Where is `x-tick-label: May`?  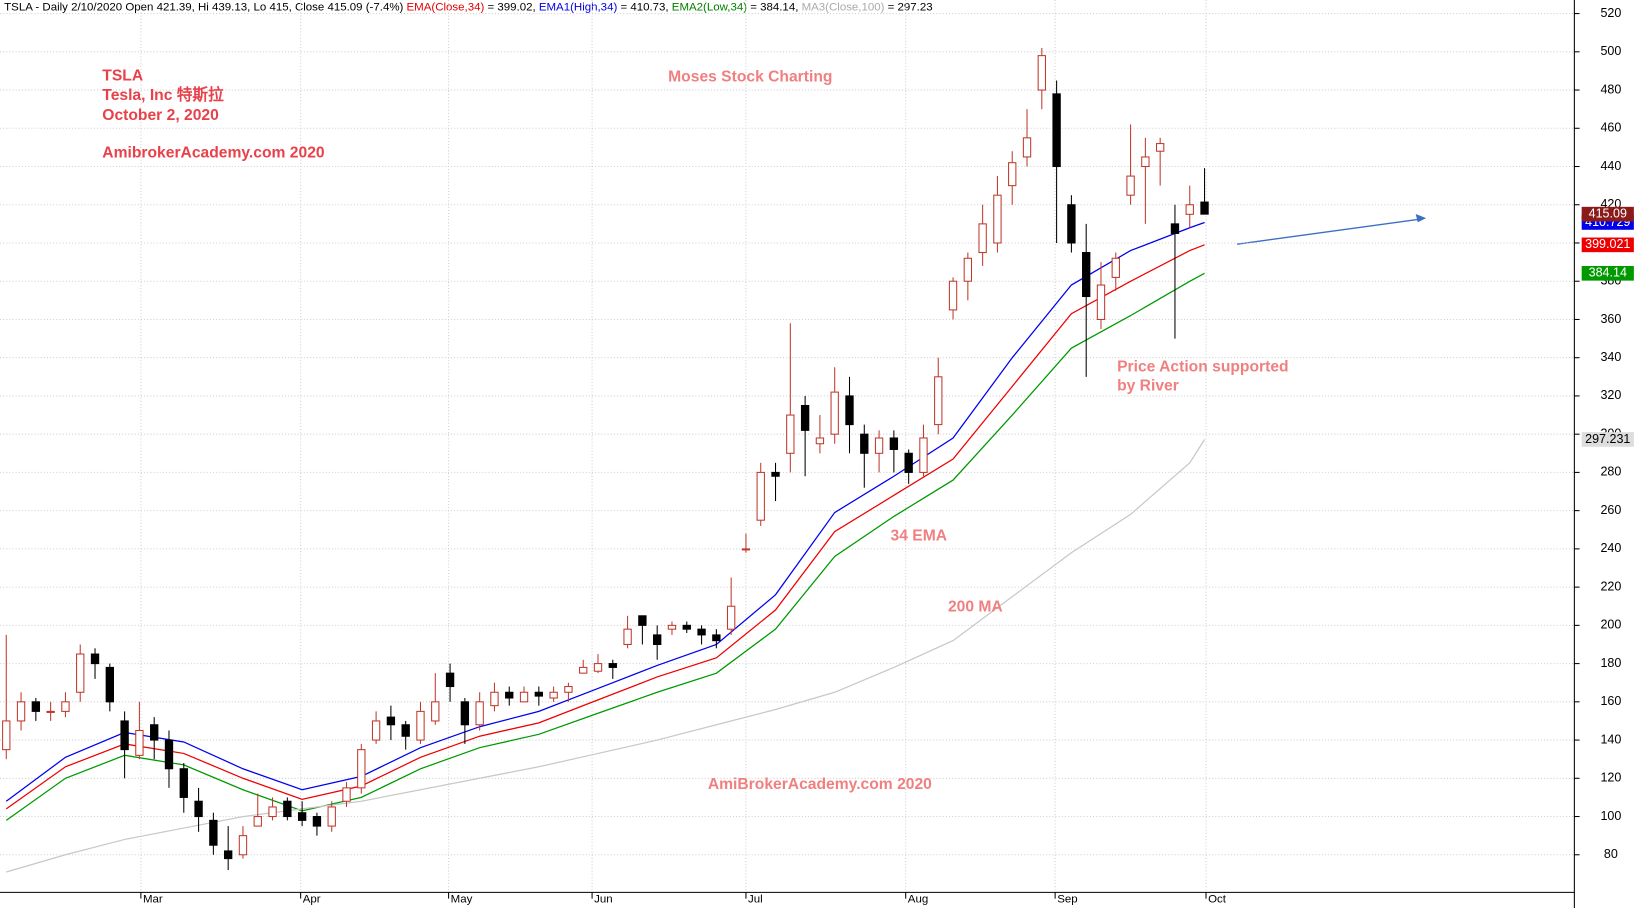
x-tick-label: May is located at coordinates (462, 900).